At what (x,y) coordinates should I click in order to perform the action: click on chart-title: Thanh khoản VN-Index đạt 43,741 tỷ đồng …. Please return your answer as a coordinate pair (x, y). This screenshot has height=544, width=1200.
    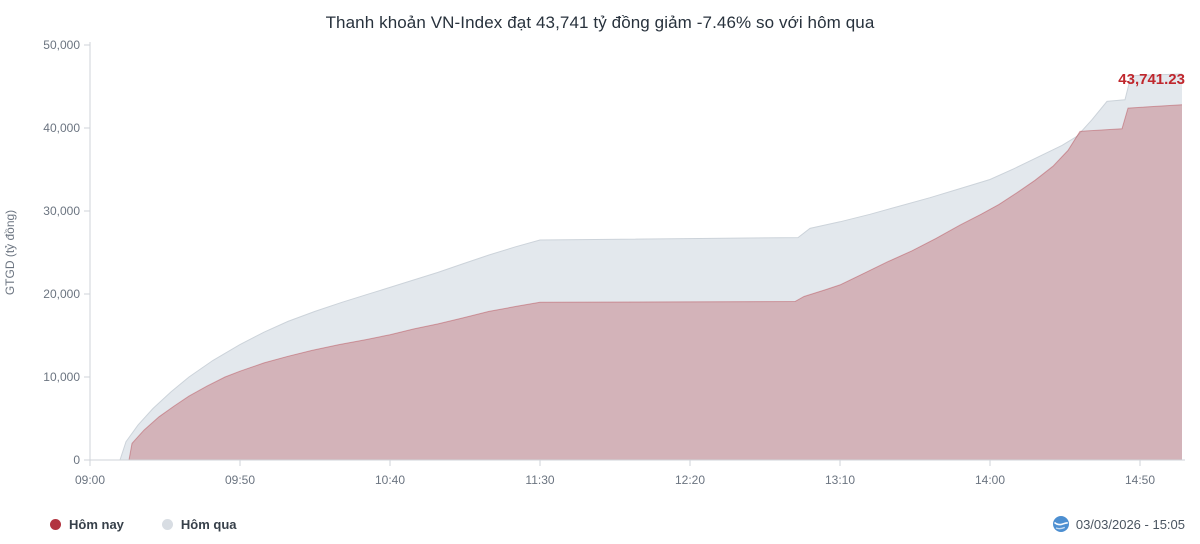
    Looking at the image, I should click on (600, 22).